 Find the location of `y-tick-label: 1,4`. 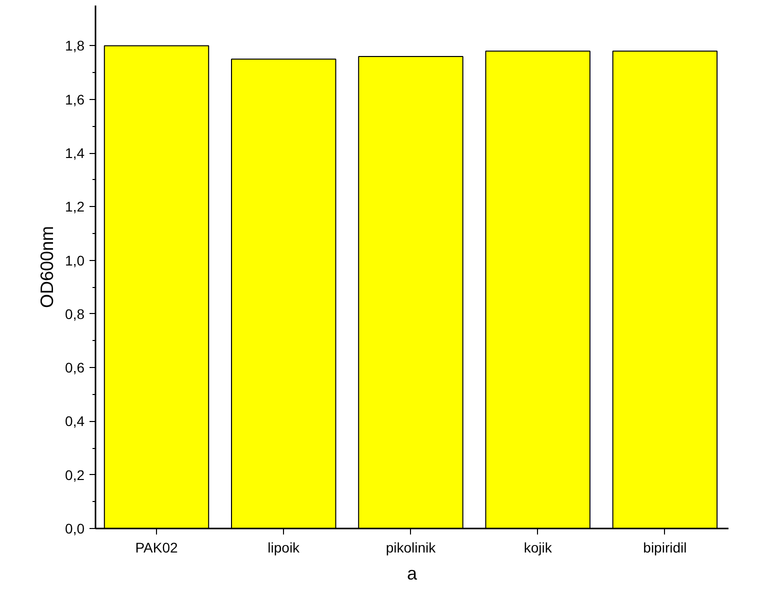

y-tick-label: 1,4 is located at coordinates (75, 153).